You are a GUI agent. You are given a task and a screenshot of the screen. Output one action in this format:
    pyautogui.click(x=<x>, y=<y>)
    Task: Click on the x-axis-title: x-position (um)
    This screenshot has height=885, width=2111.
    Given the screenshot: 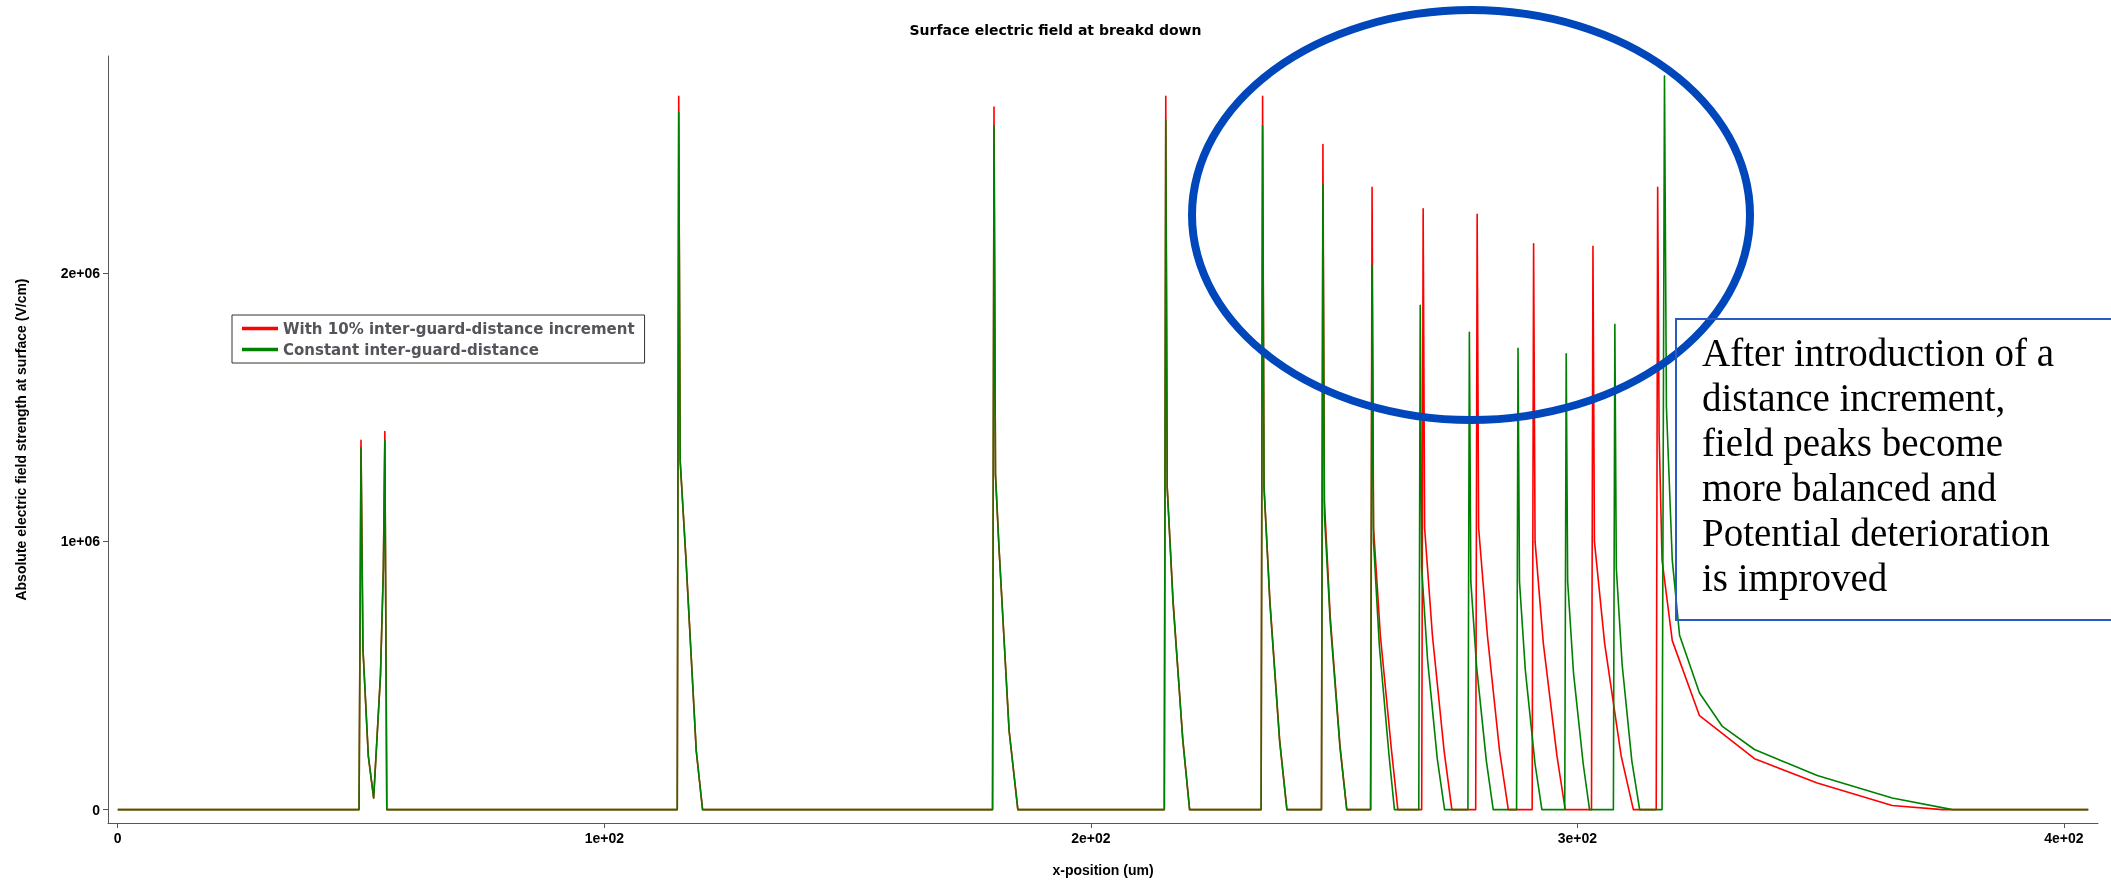 What is the action you would take?
    pyautogui.click(x=1103, y=870)
    